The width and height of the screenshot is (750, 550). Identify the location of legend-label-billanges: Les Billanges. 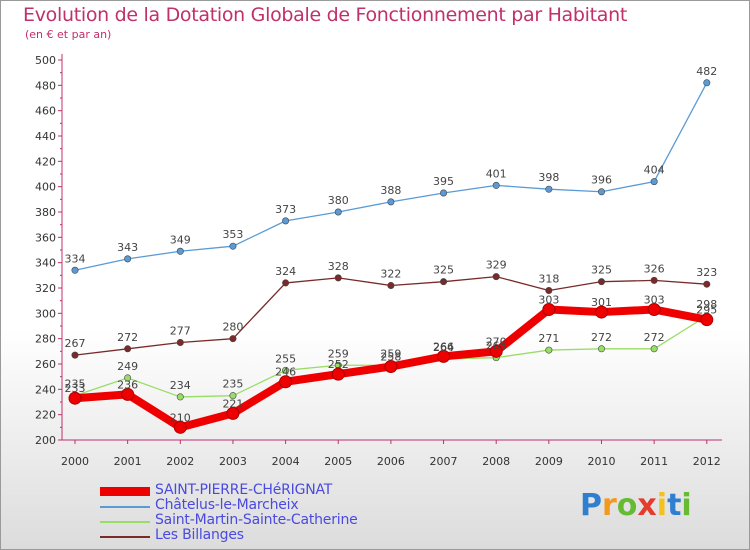
(199, 535).